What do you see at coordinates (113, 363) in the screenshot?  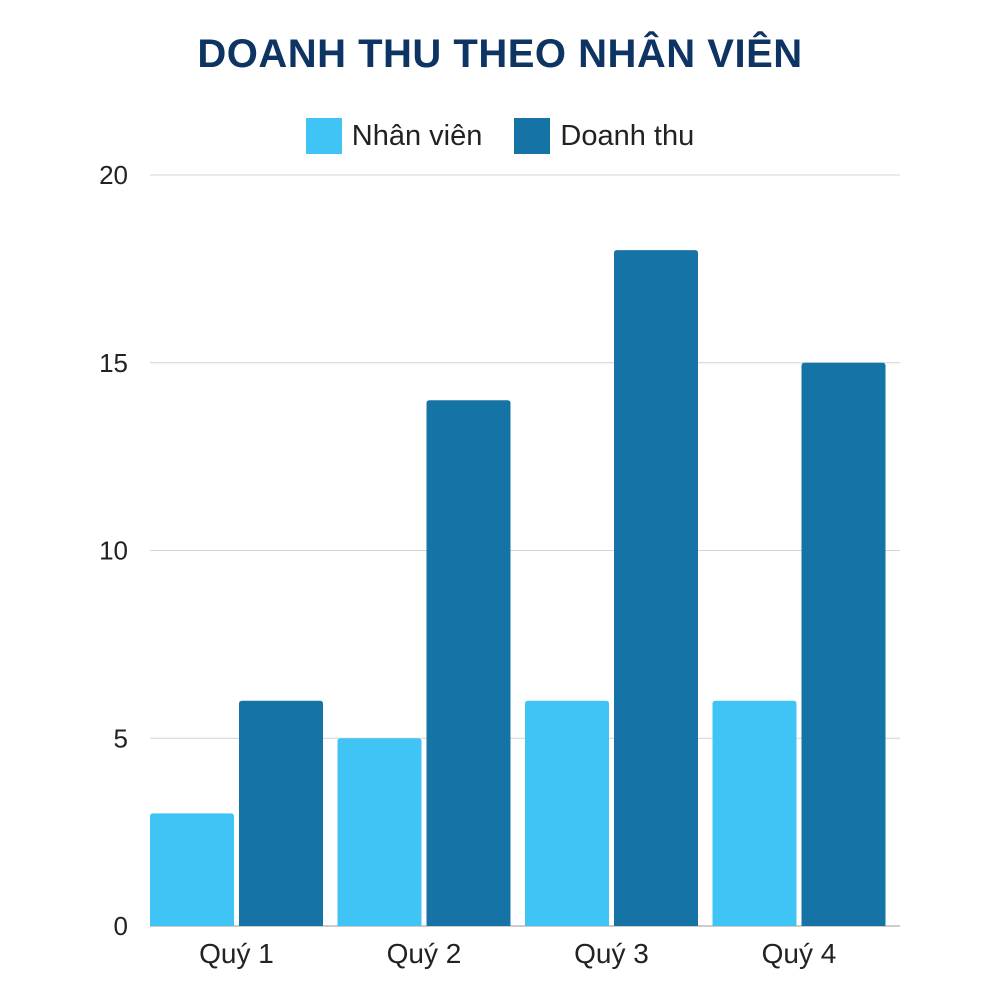 I see `y-tick-label: 15` at bounding box center [113, 363].